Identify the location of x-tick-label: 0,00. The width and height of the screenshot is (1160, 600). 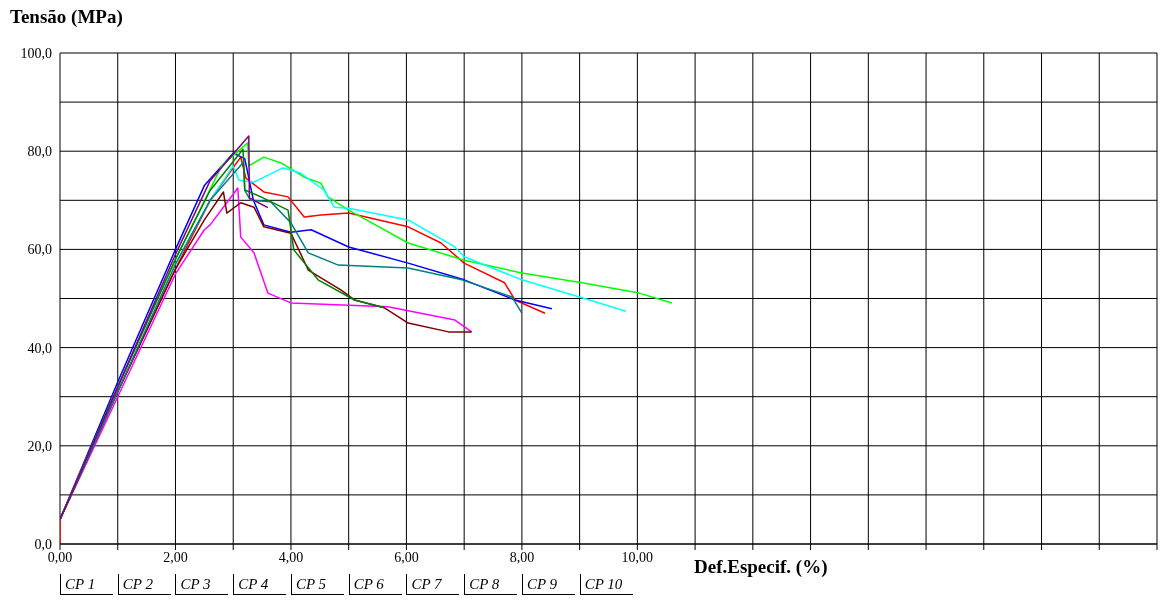
(60, 557).